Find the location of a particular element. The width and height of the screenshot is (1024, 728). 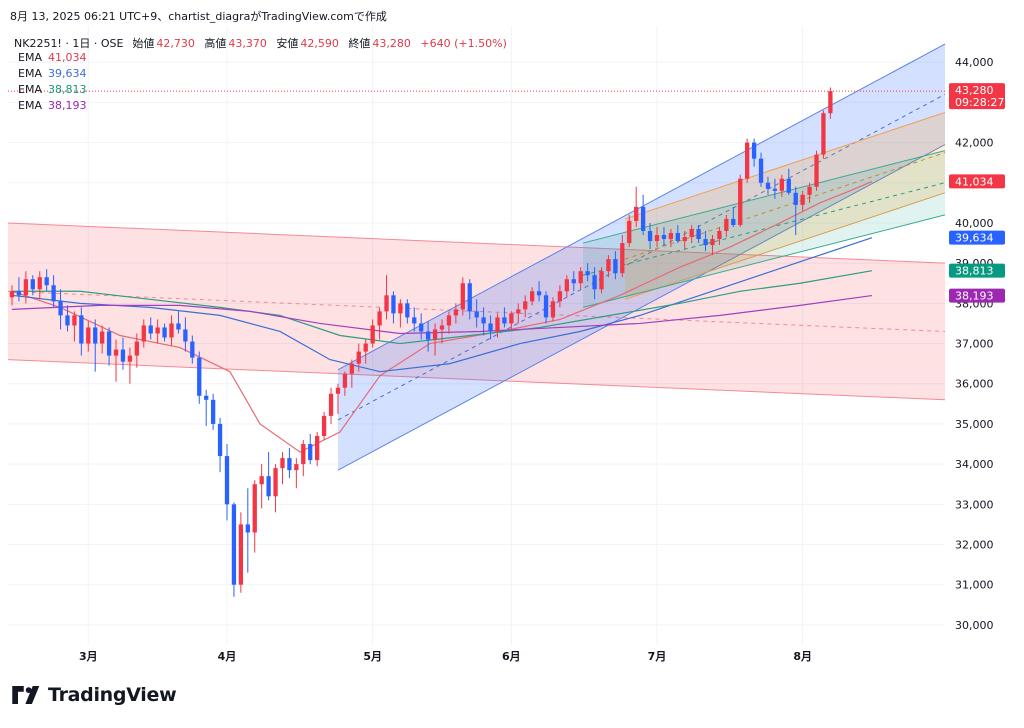

ema-legend-4: EMA 38,193 is located at coordinates (52, 105).